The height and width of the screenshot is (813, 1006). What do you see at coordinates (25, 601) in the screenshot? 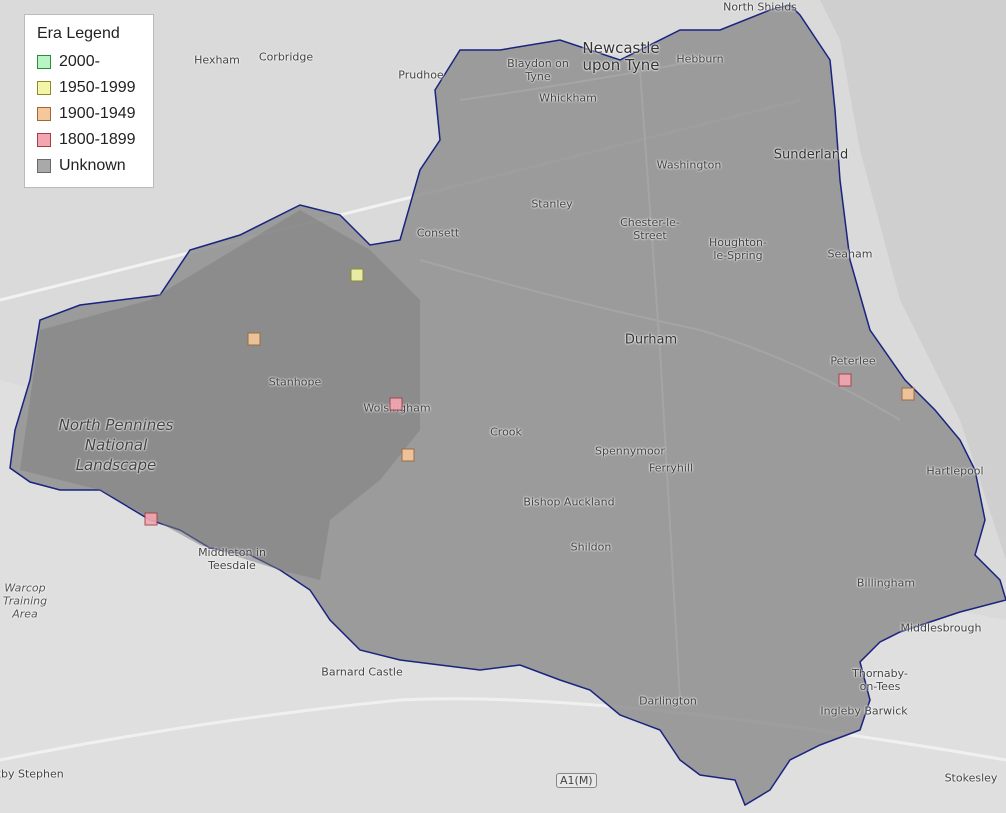
I see `place-label: Warcop Training Area` at bounding box center [25, 601].